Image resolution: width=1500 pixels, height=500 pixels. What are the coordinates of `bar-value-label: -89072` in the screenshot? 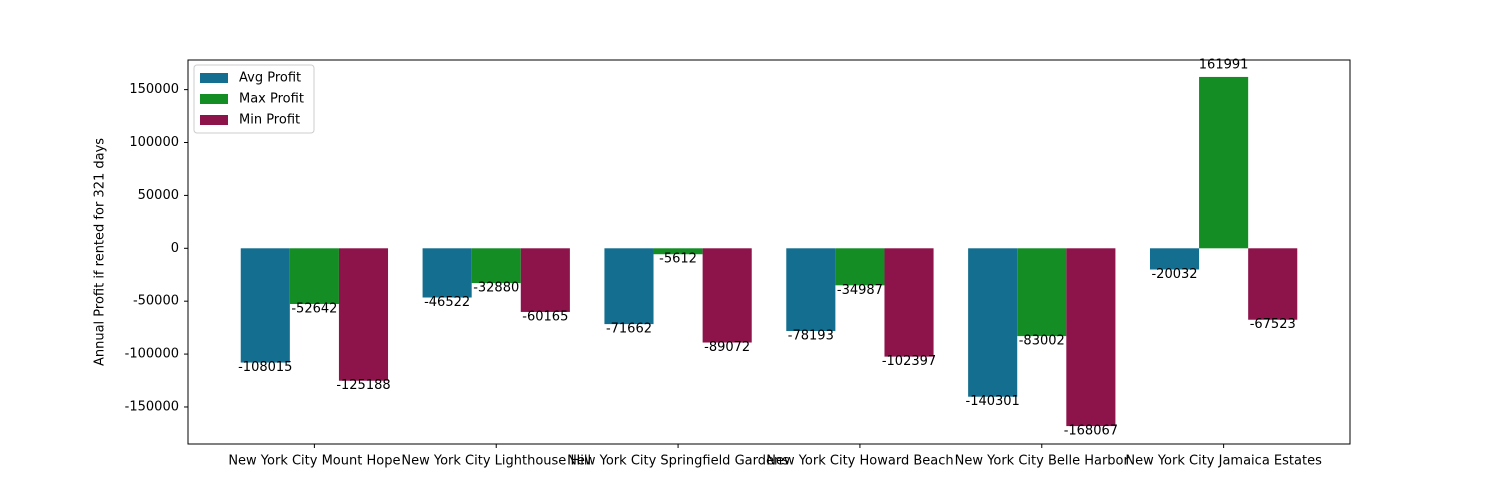 It's located at (727, 347).